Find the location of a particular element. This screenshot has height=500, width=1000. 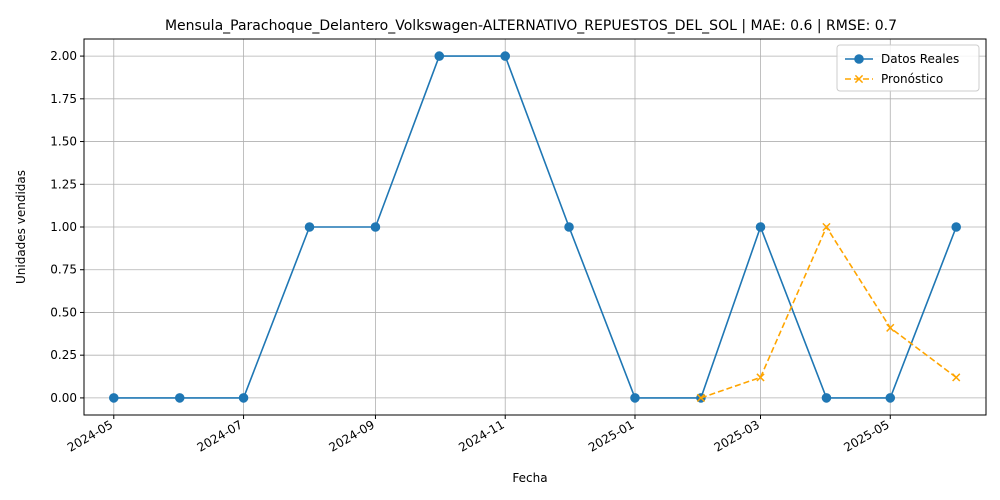

y-tick-label: 2.00 is located at coordinates (63, 56).